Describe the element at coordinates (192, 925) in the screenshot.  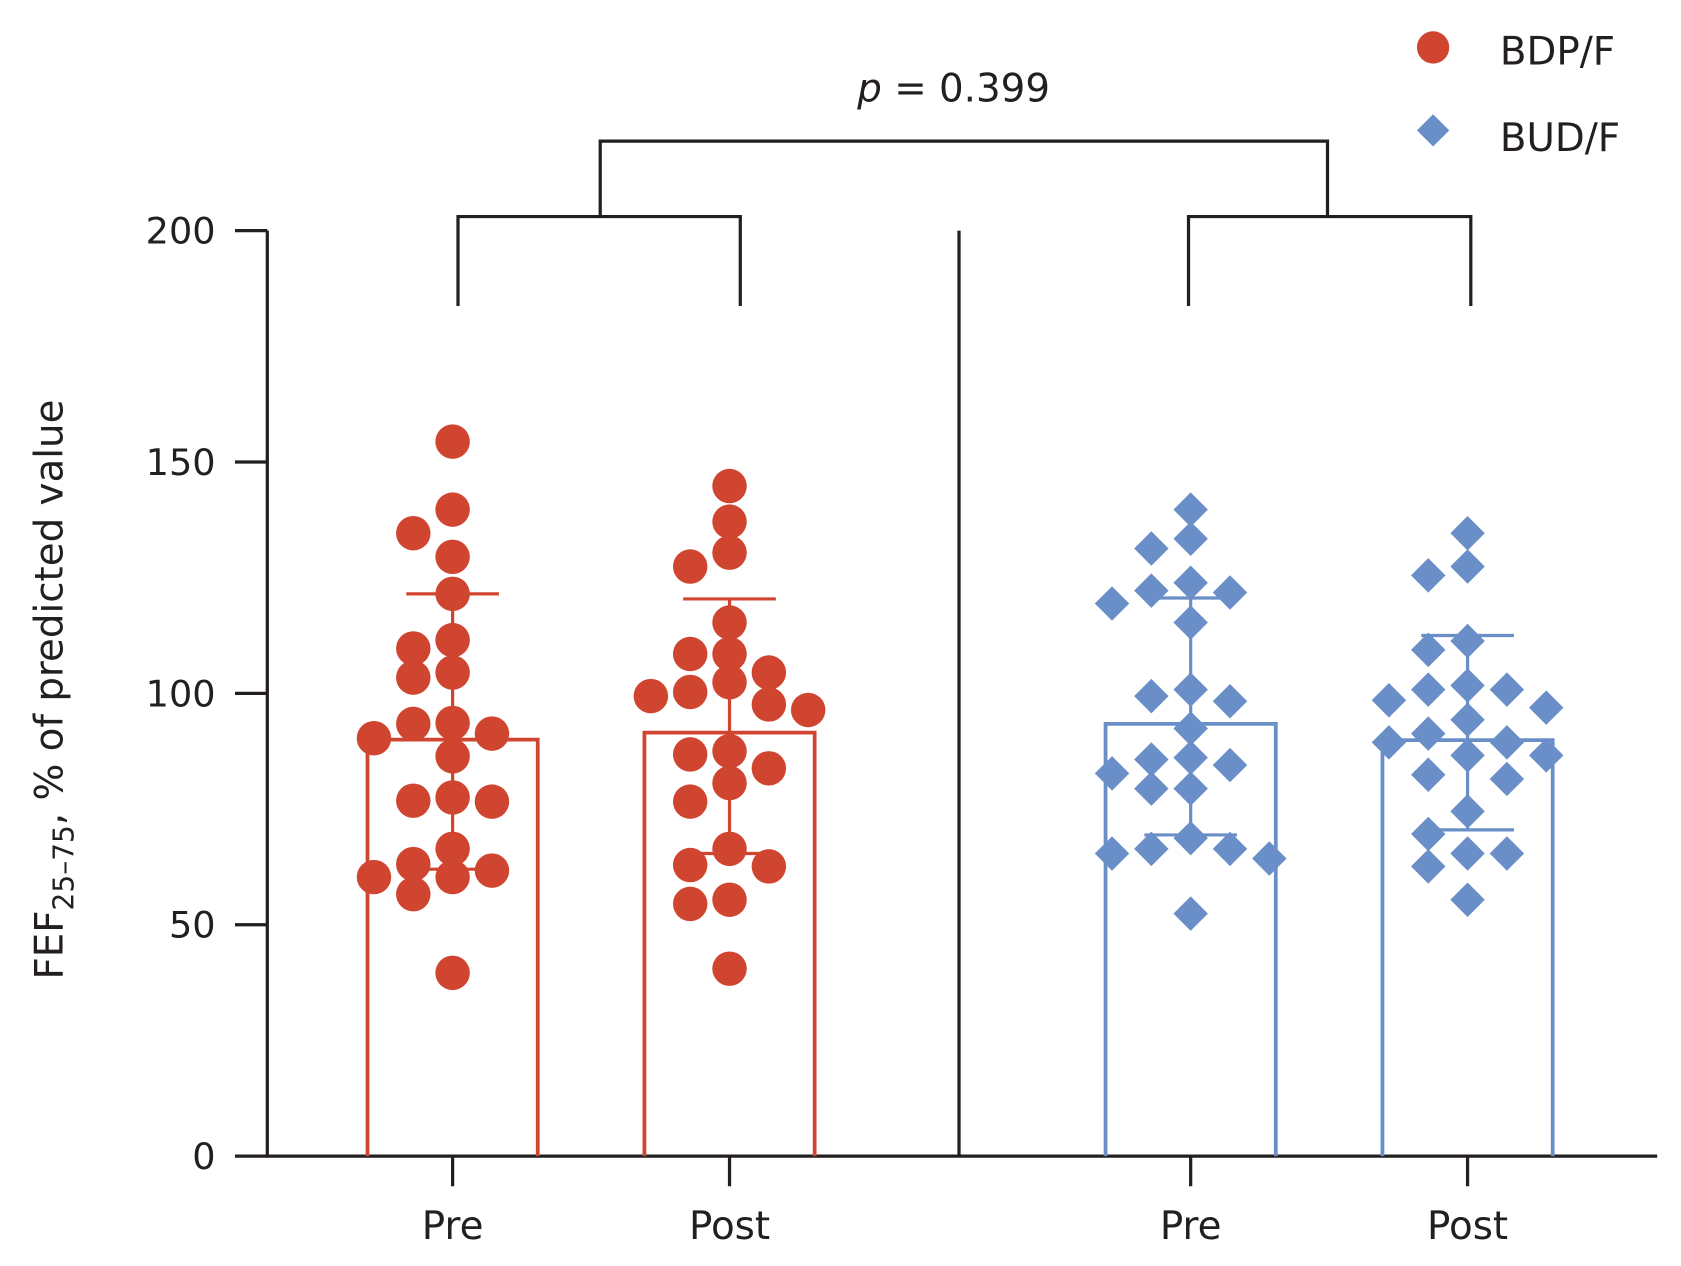
I see `y-tick-label: 50` at that location.